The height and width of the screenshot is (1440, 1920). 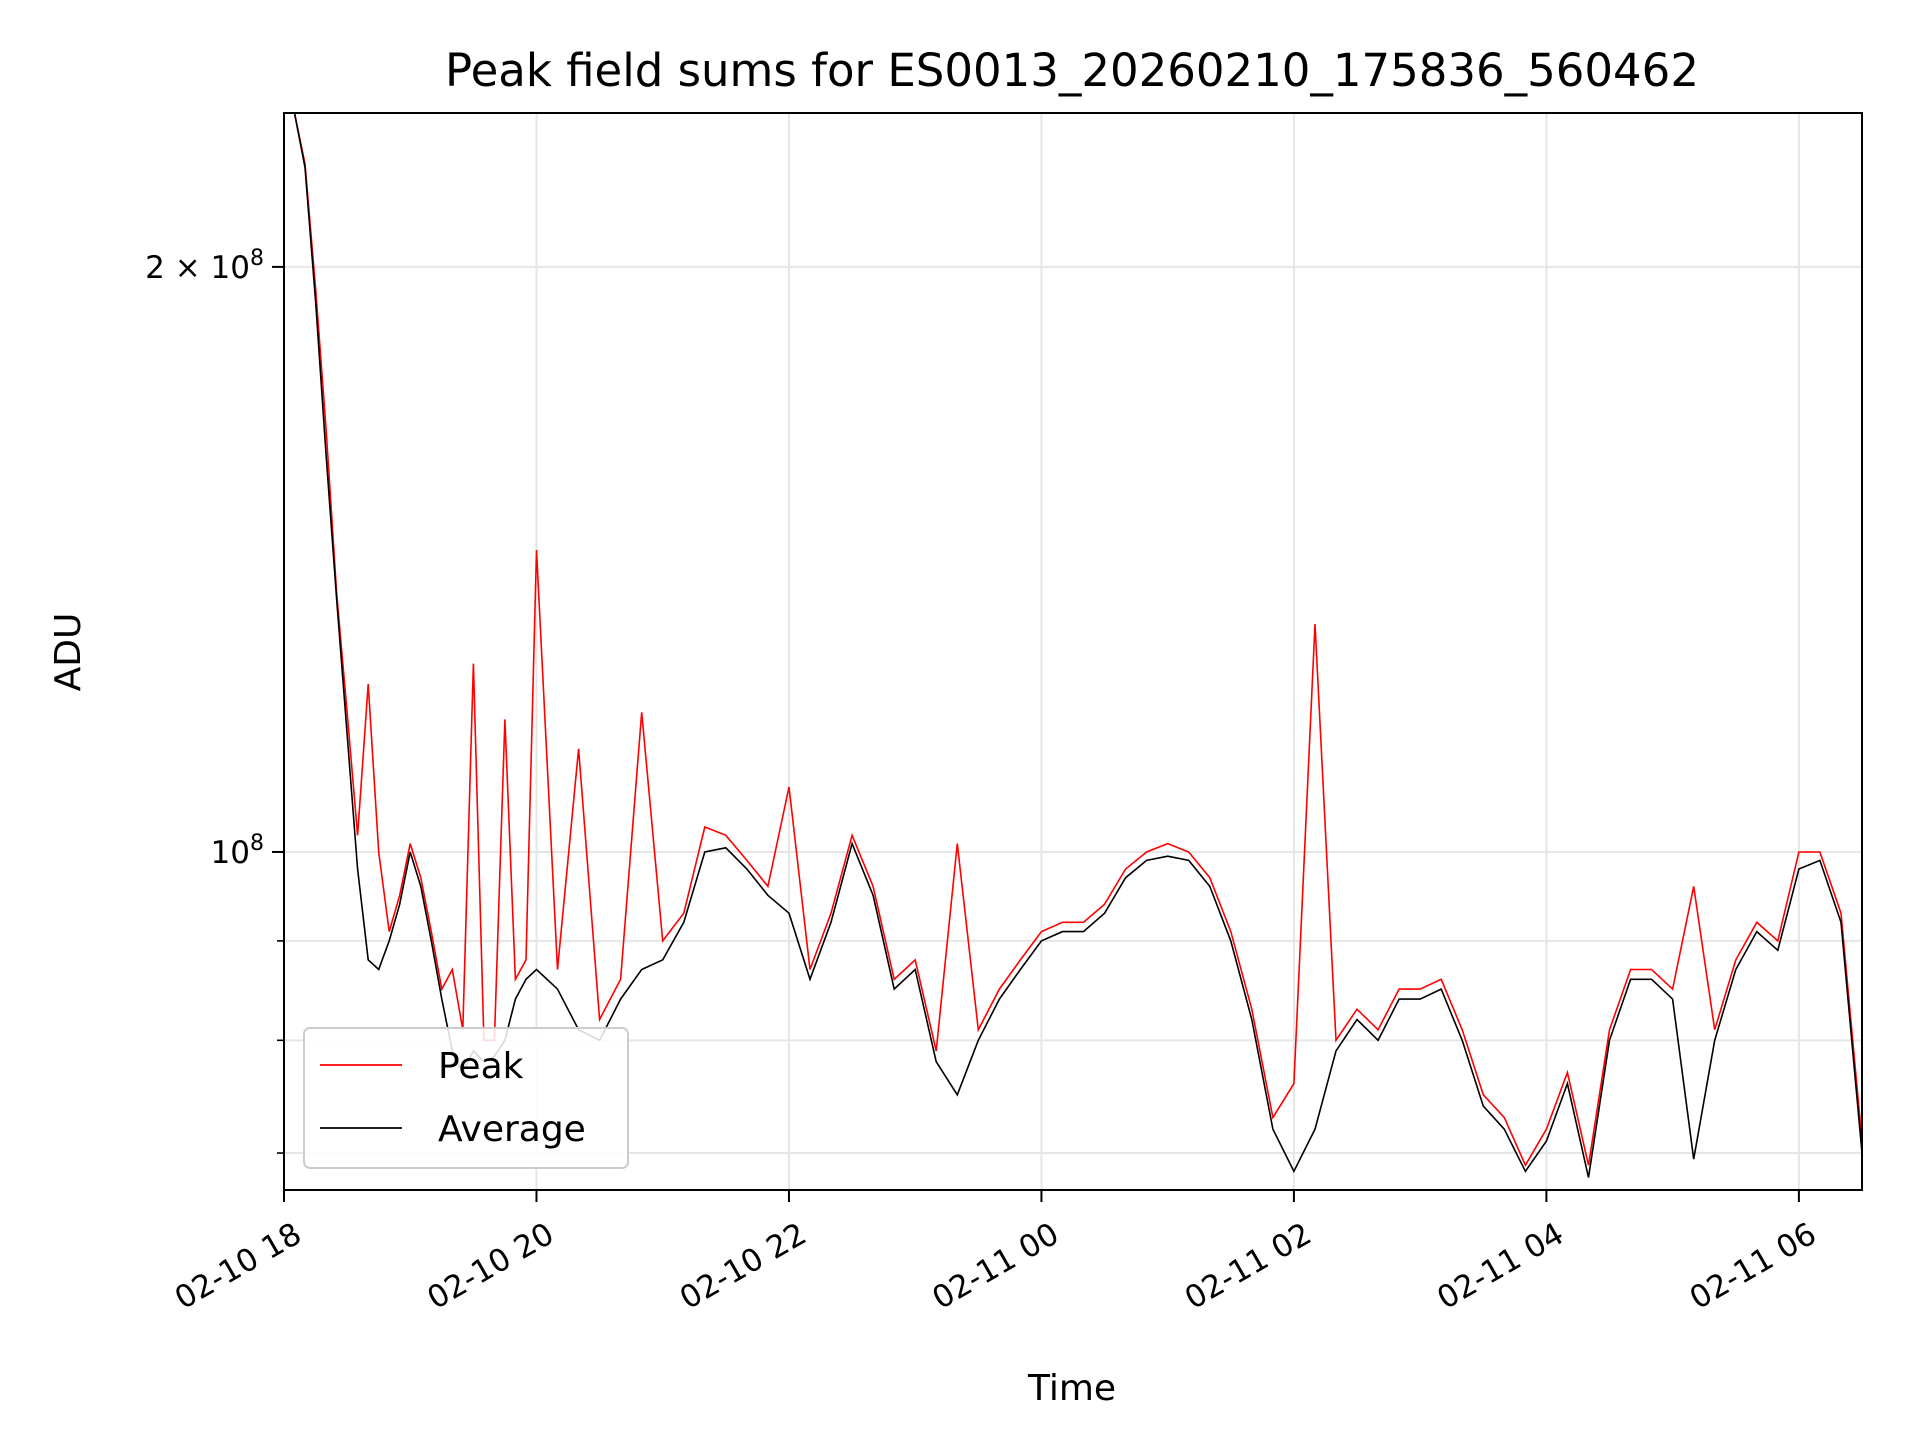 I want to click on y-axis-label: ADU, so click(x=68, y=652).